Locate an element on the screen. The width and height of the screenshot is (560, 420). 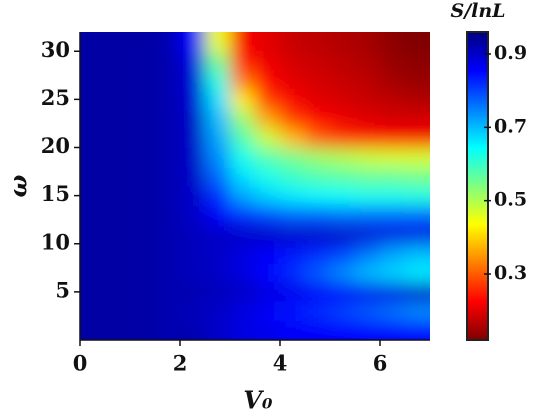
colorbar-label: S/lnL is located at coordinates (477, 11).